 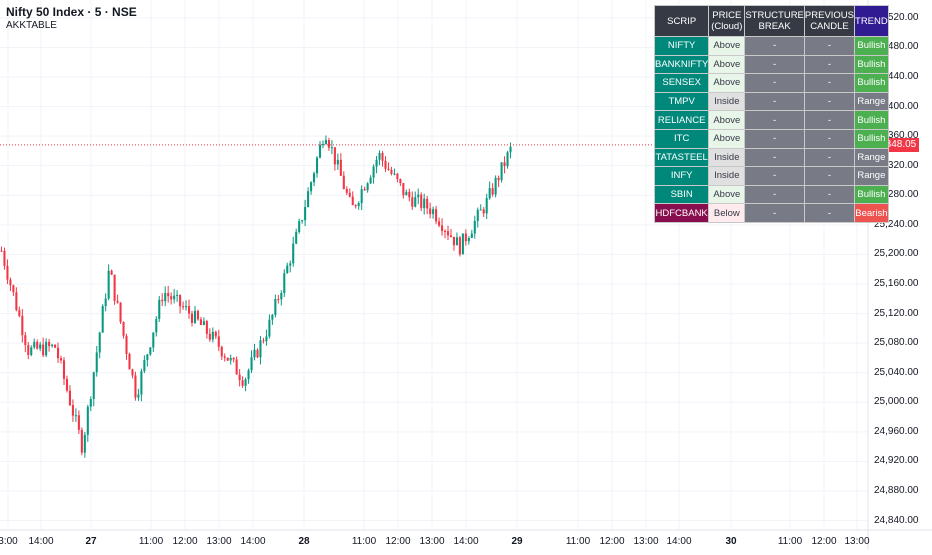 What do you see at coordinates (432, 541) in the screenshot?
I see `time-axis-label: 13:00` at bounding box center [432, 541].